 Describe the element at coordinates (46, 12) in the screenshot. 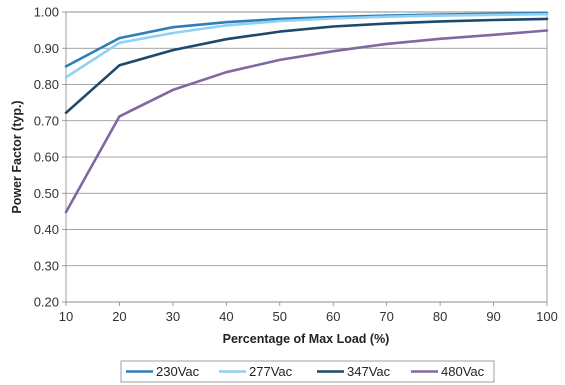

I see `y-tick-label: 1.00` at that location.